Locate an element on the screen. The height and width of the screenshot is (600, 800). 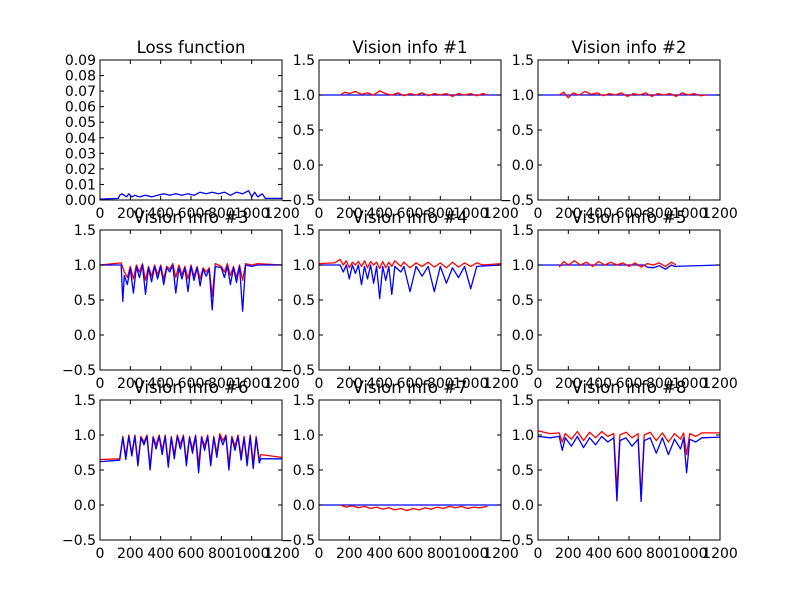
subplot-title: Vision info #6 is located at coordinates (190, 387).